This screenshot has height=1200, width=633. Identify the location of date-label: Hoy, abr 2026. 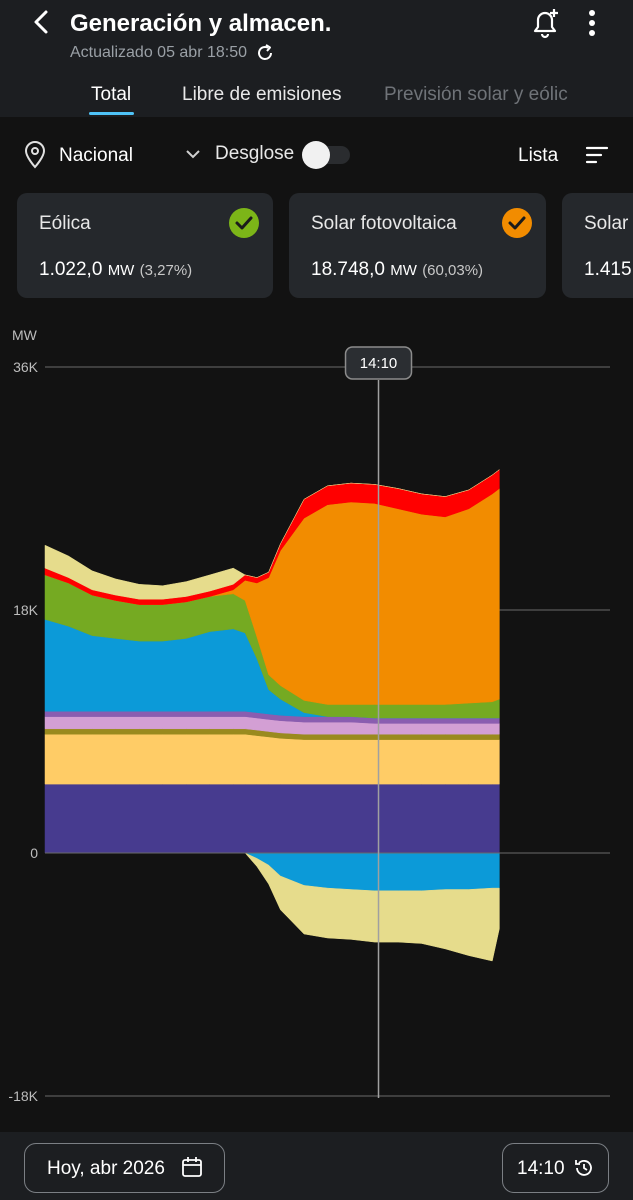
(106, 1168).